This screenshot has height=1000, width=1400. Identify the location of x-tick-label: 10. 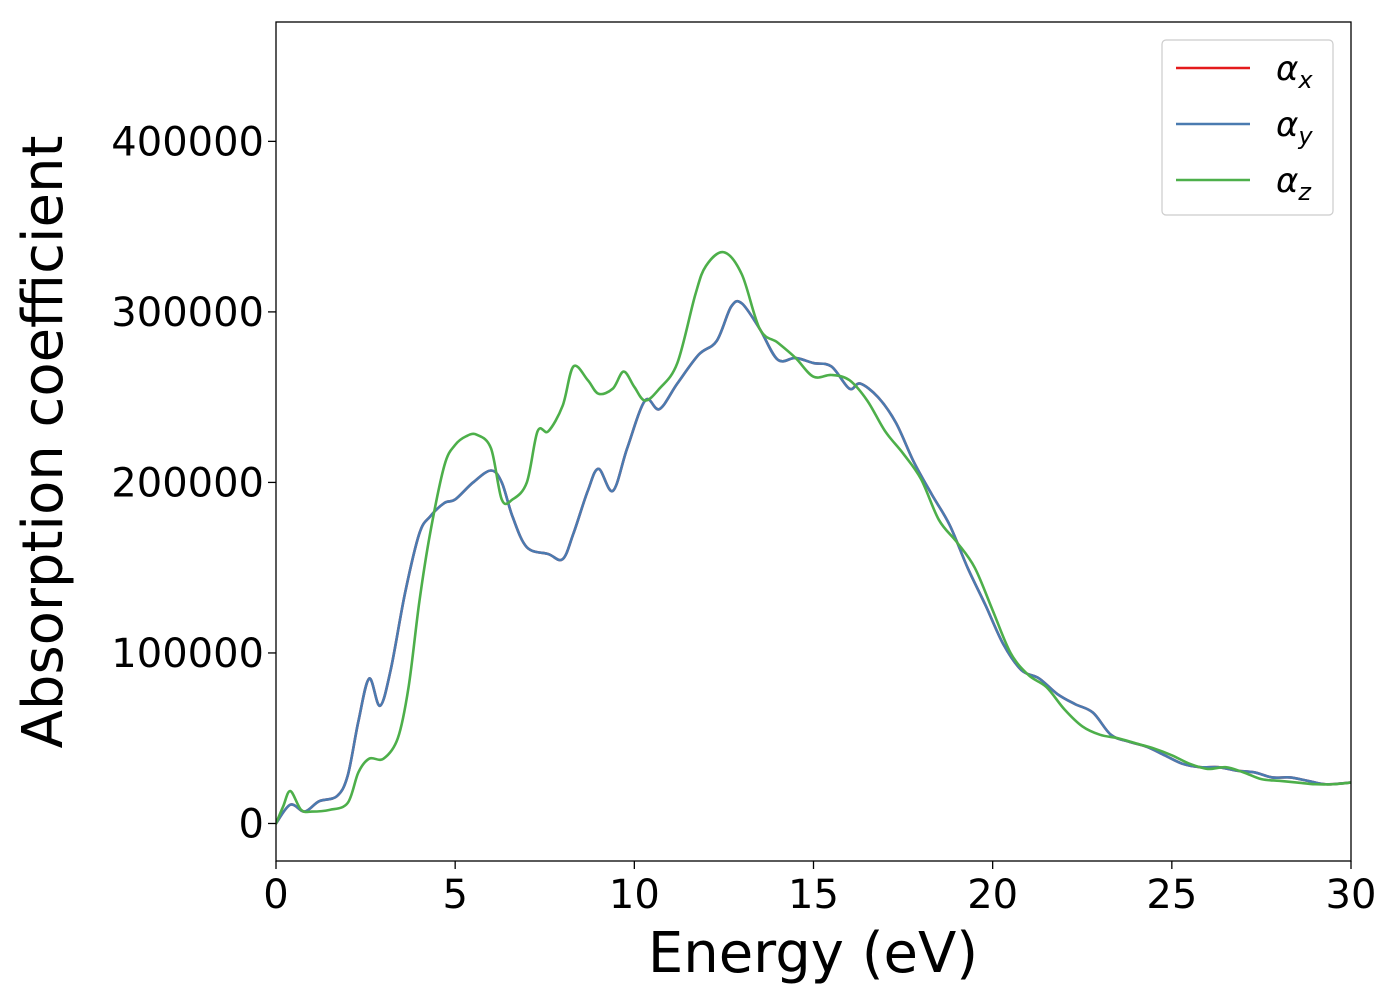
(634, 895).